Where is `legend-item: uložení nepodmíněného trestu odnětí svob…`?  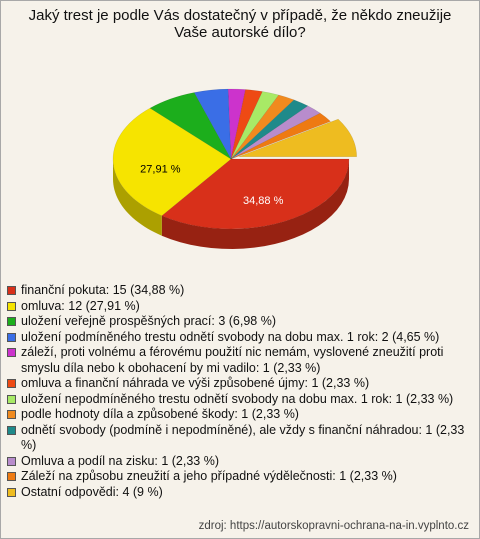
legend-item: uložení nepodmíněného trestu odnětí svob… is located at coordinates (238, 400).